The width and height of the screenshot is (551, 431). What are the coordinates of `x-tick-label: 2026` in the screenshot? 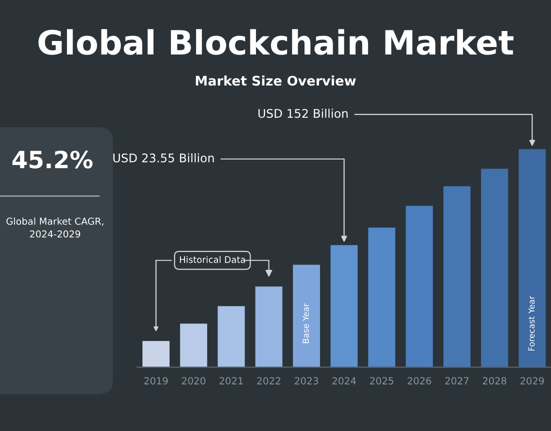 It's located at (420, 380).